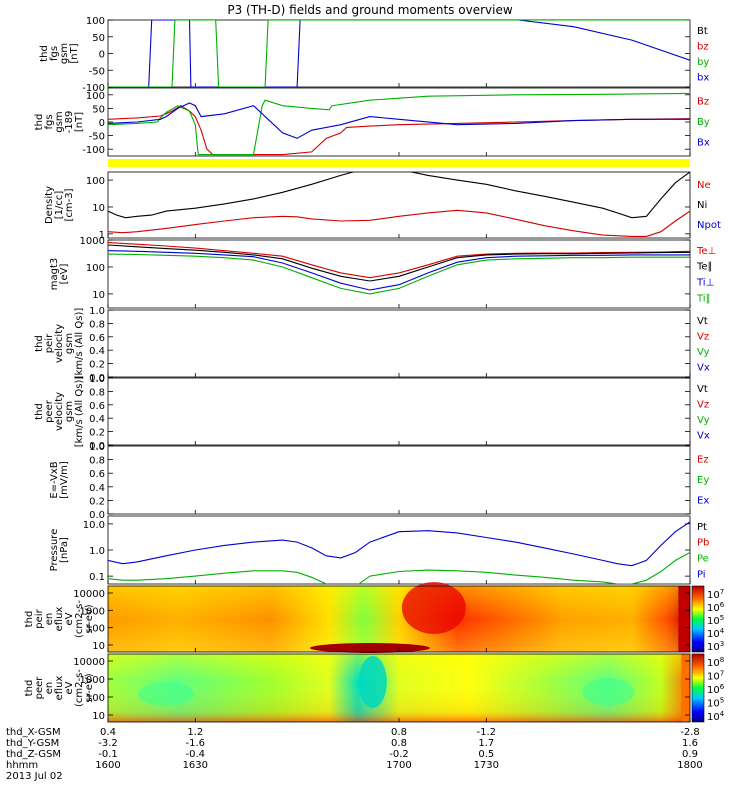  What do you see at coordinates (703, 336) in the screenshot?
I see `legend-entry: Vz` at bounding box center [703, 336].